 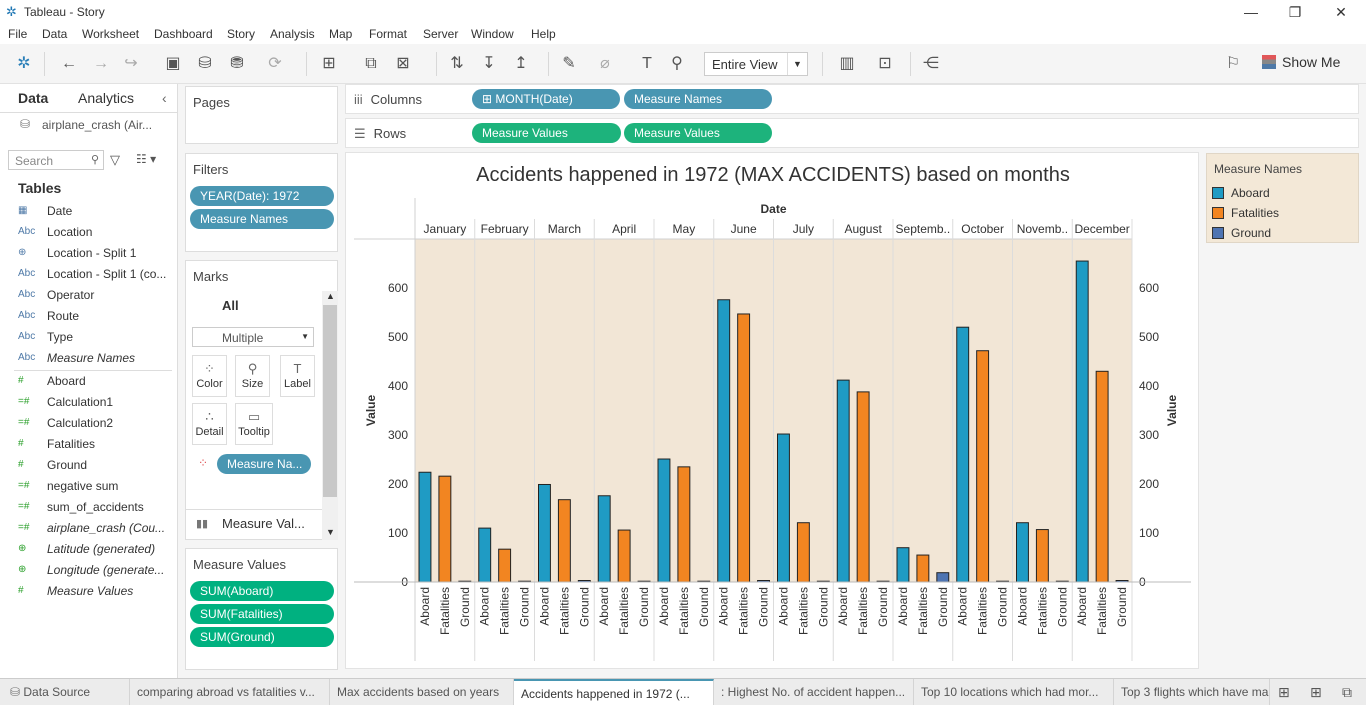 What do you see at coordinates (885, 63) in the screenshot?
I see `presentation-mode-icon: ⊡` at bounding box center [885, 63].